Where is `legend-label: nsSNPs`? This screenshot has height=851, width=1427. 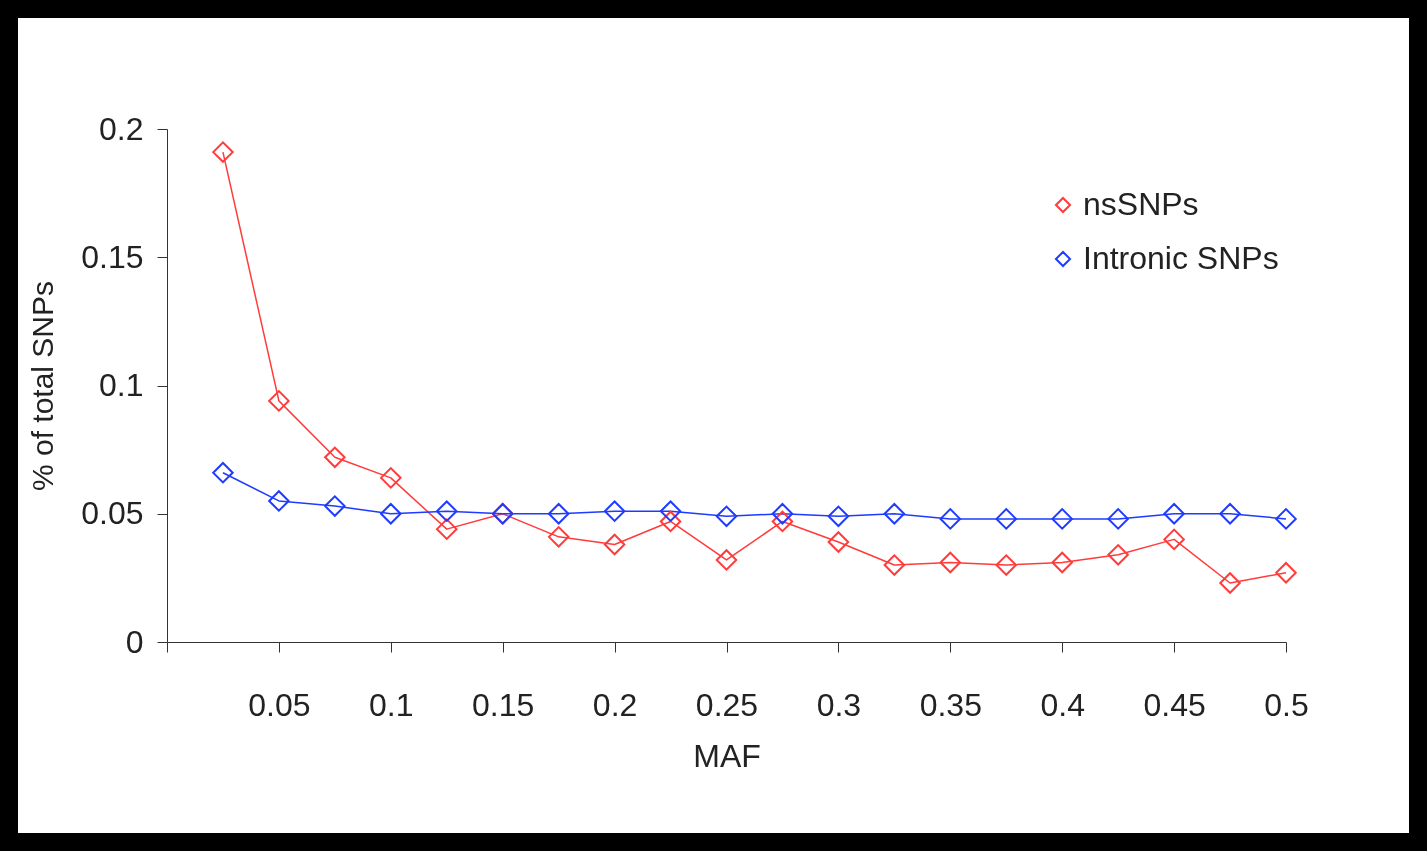
legend-label: nsSNPs is located at coordinates (1141, 204).